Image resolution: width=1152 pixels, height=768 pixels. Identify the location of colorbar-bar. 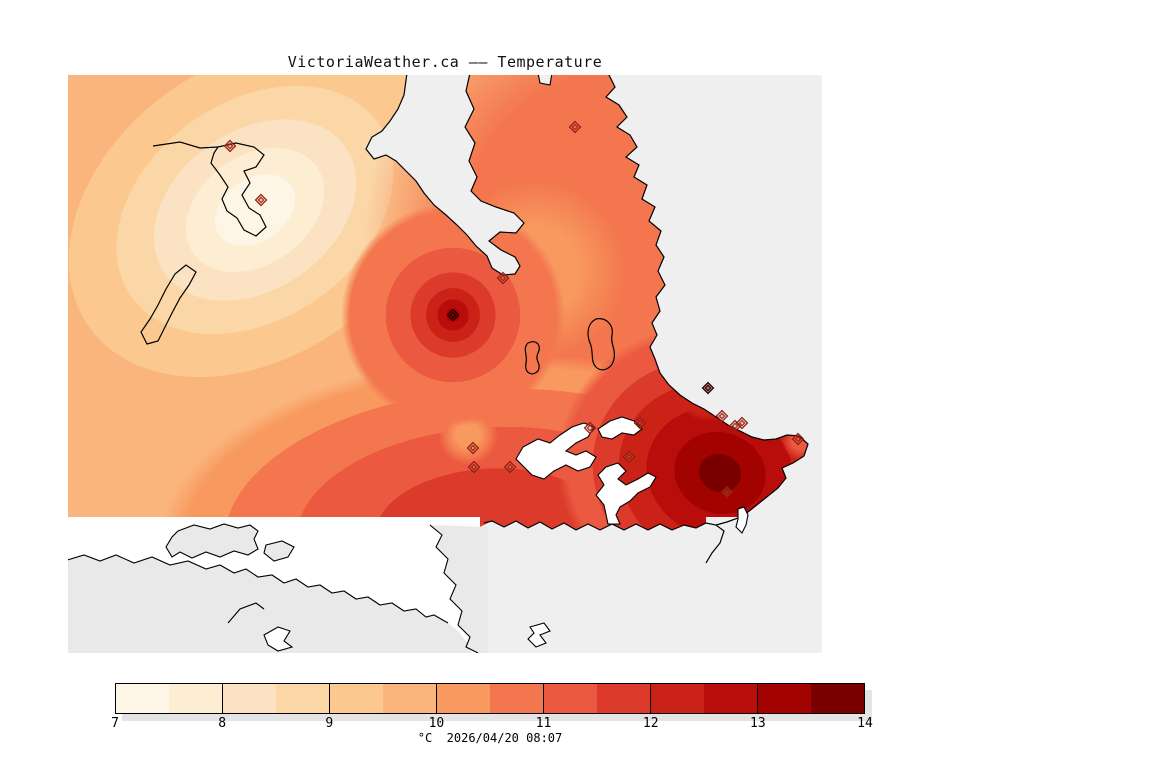
(490, 698).